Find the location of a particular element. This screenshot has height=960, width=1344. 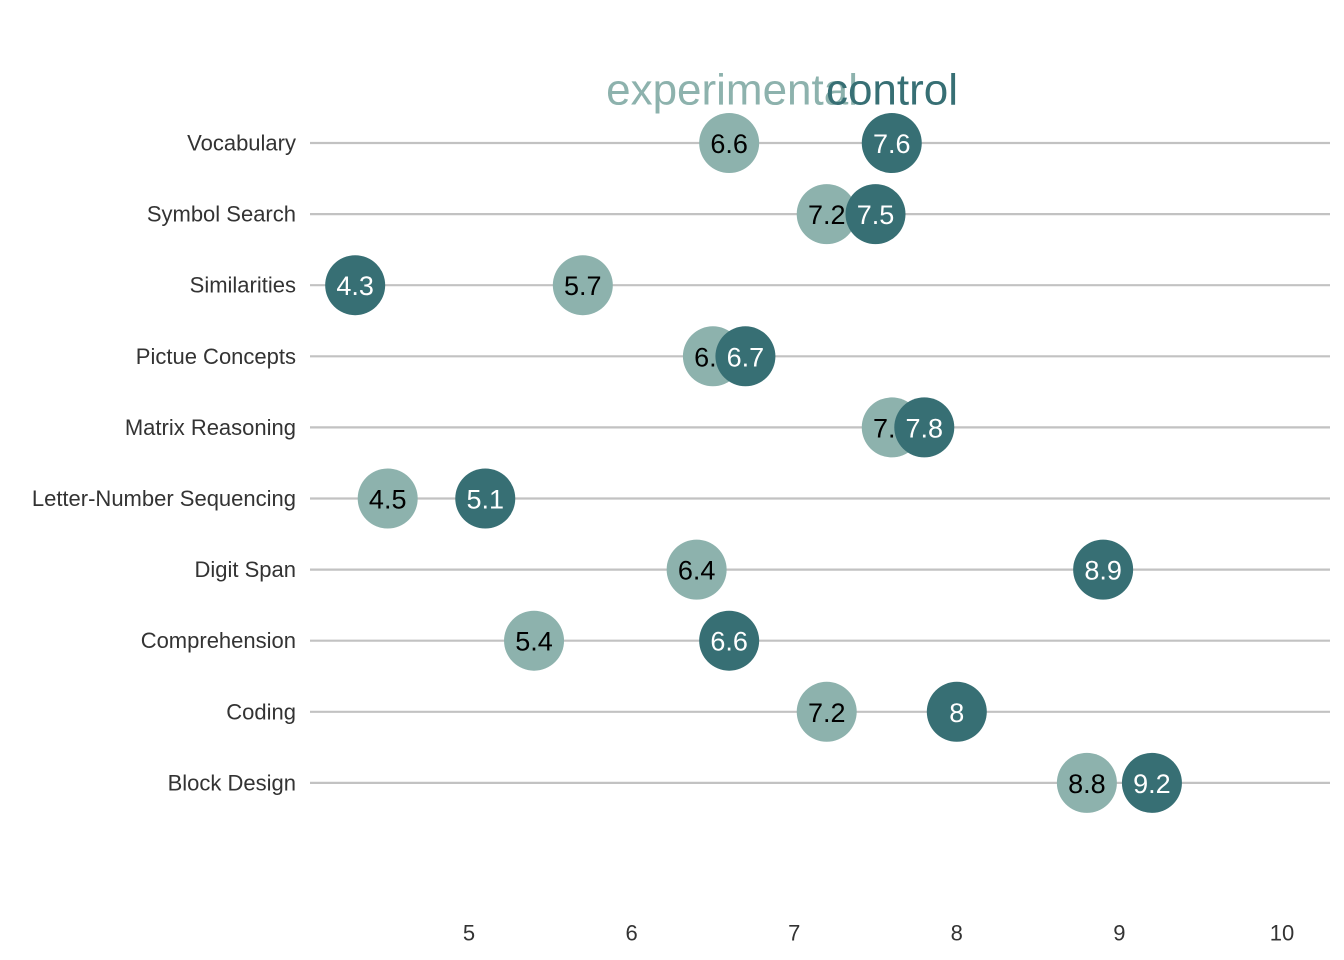

x-tick-label: 6 is located at coordinates (631, 933).